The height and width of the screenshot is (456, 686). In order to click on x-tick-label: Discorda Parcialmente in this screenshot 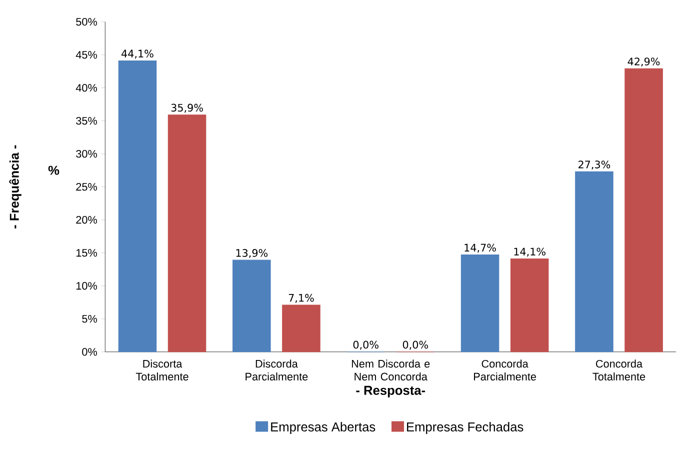, I will do `click(277, 370)`.